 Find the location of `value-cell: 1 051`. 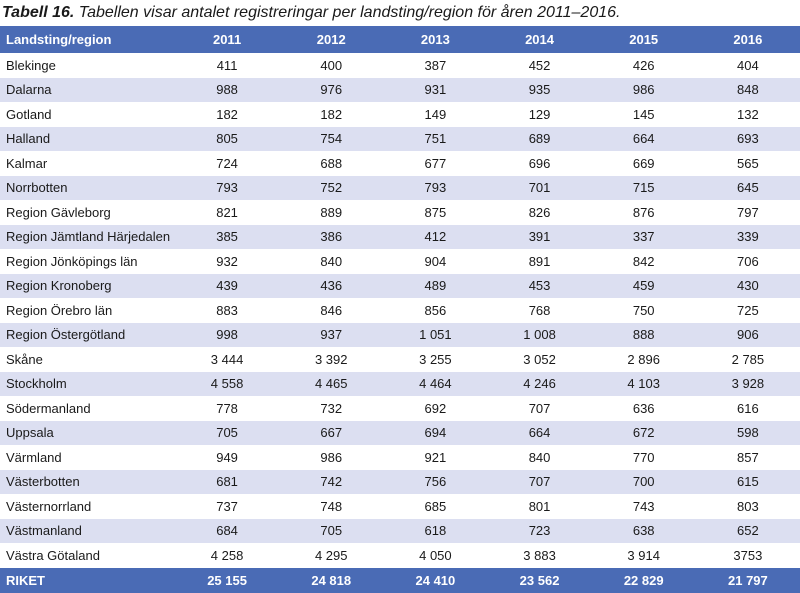

value-cell: 1 051 is located at coordinates (435, 334).